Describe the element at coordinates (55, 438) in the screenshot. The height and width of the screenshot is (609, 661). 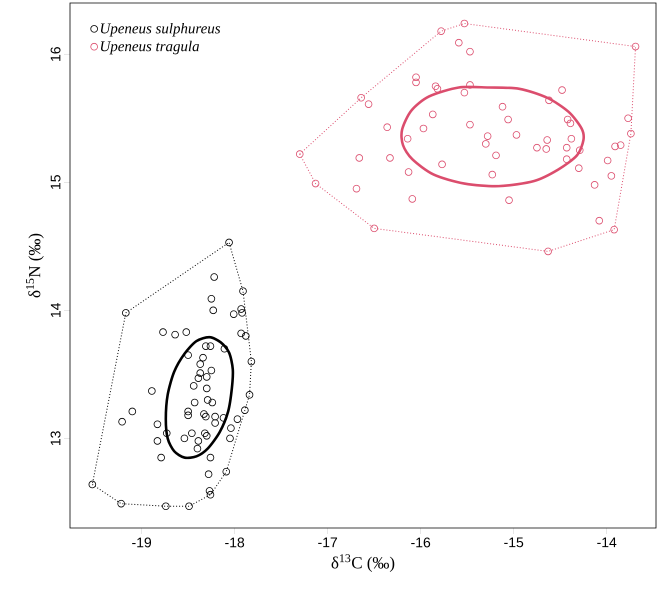
I see `y-tick-label: 13` at that location.